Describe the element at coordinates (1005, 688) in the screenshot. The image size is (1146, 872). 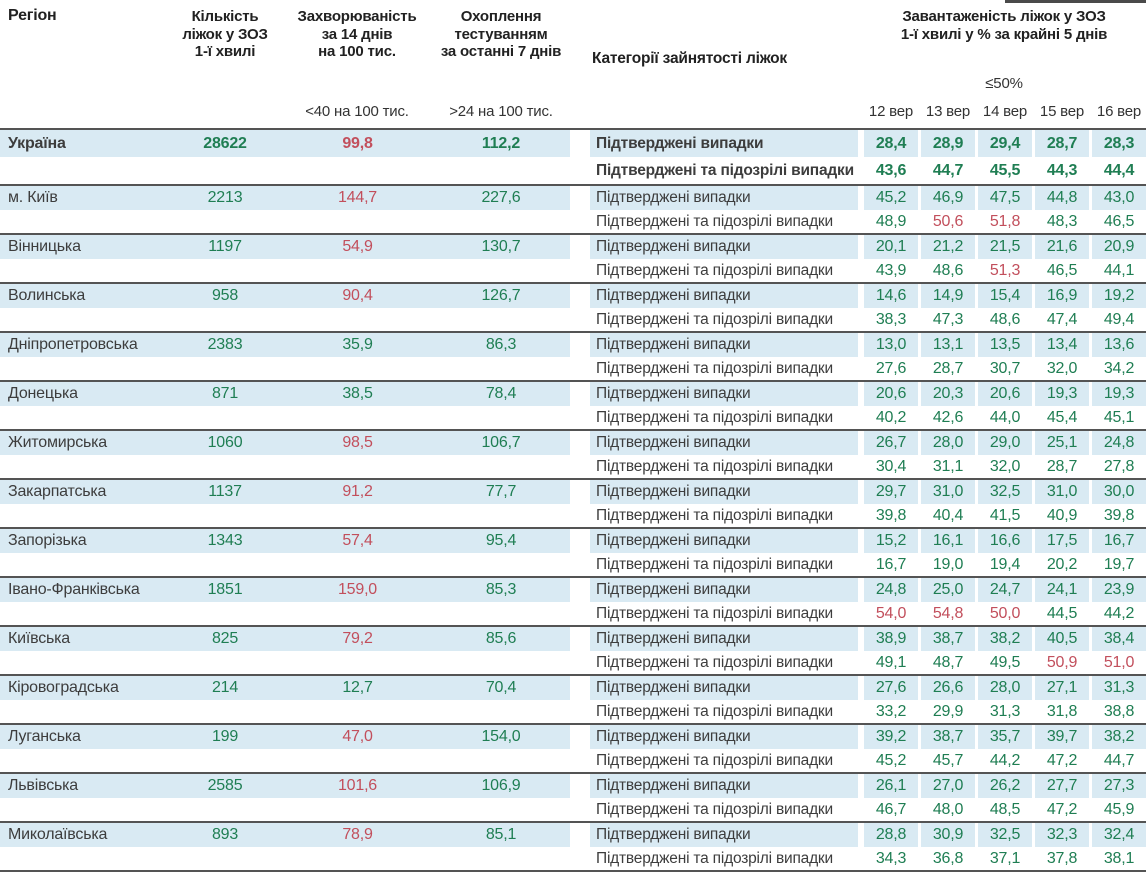
I see `occupancy-value-confirmed: 28,0` at that location.